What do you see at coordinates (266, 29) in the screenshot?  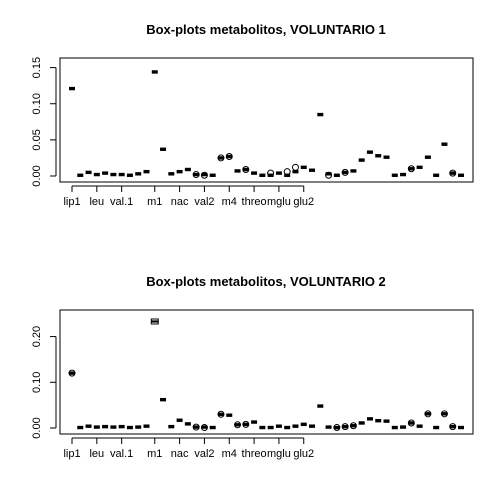 I see `chart-title-1: Box-plots metabolitos, VOLUNTARIO 1` at bounding box center [266, 29].